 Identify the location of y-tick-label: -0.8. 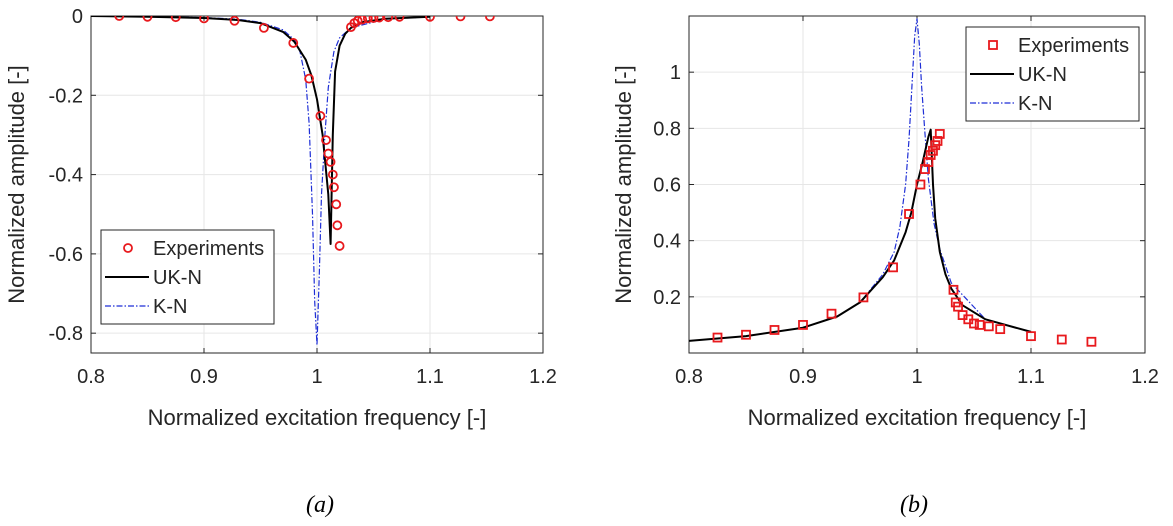
(66, 334).